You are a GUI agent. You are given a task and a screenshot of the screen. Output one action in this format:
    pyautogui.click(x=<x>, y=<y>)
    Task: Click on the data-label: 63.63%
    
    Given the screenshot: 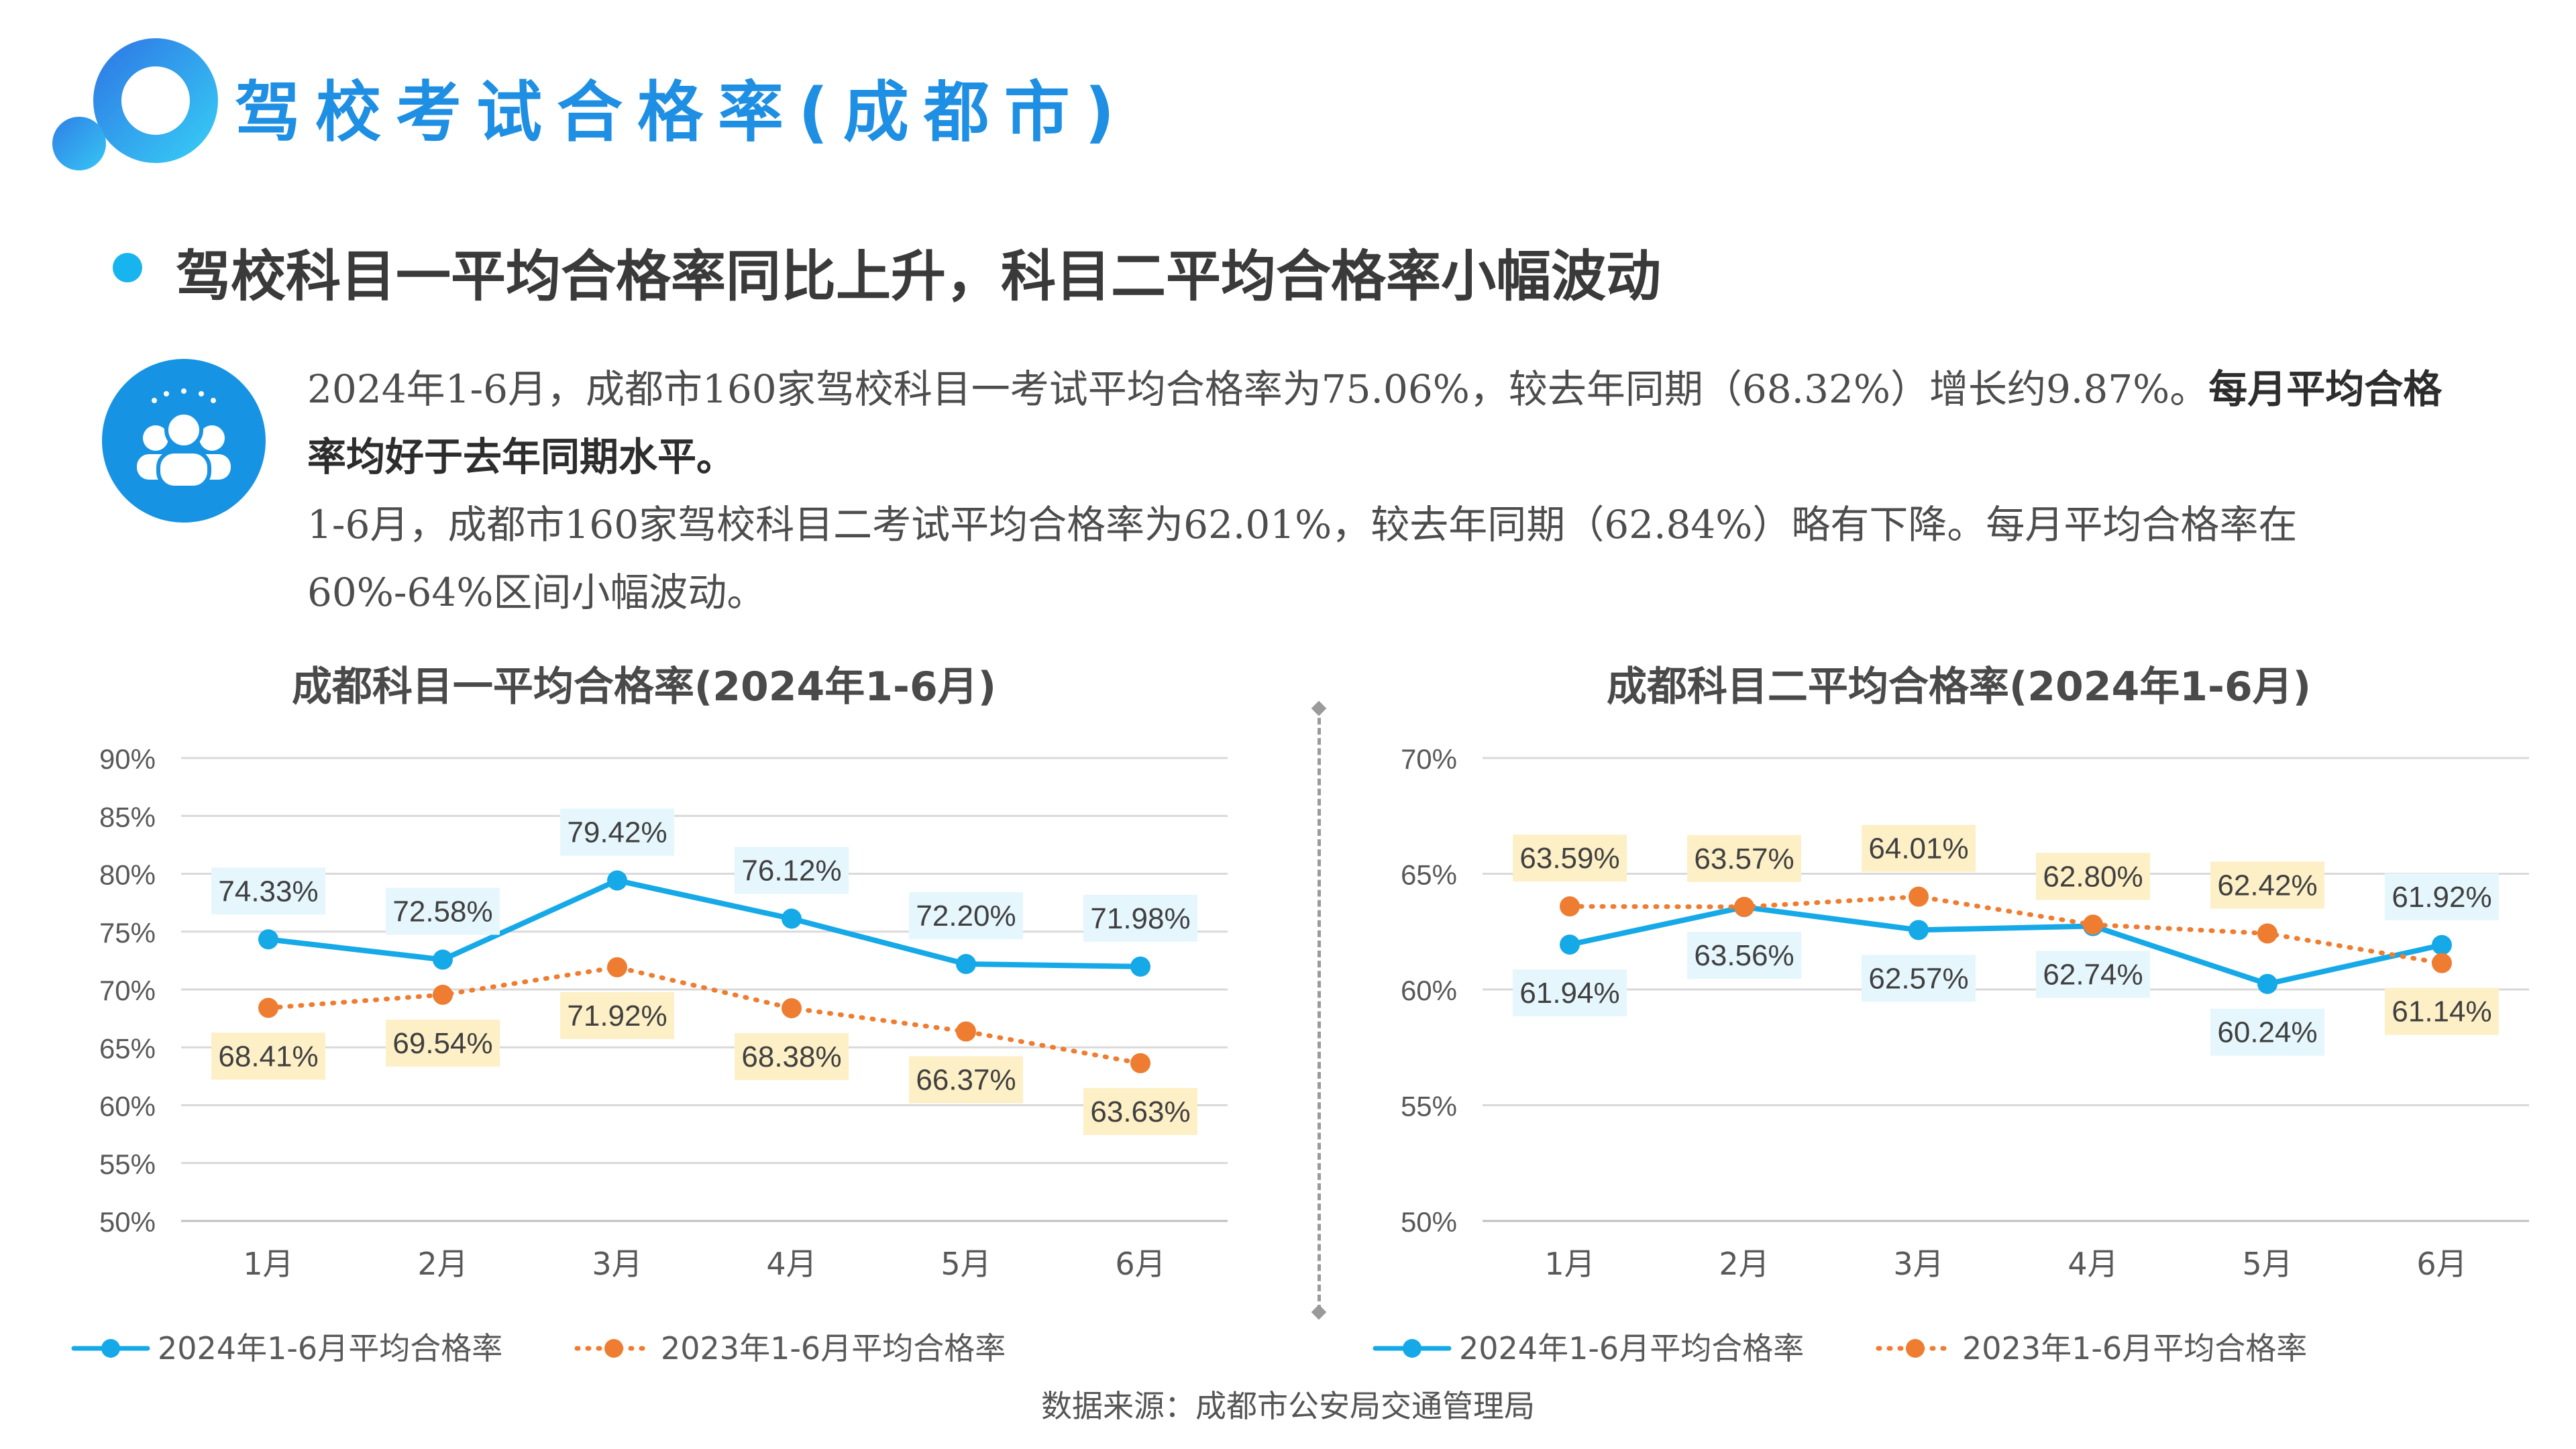 What is the action you would take?
    pyautogui.click(x=1140, y=1111)
    